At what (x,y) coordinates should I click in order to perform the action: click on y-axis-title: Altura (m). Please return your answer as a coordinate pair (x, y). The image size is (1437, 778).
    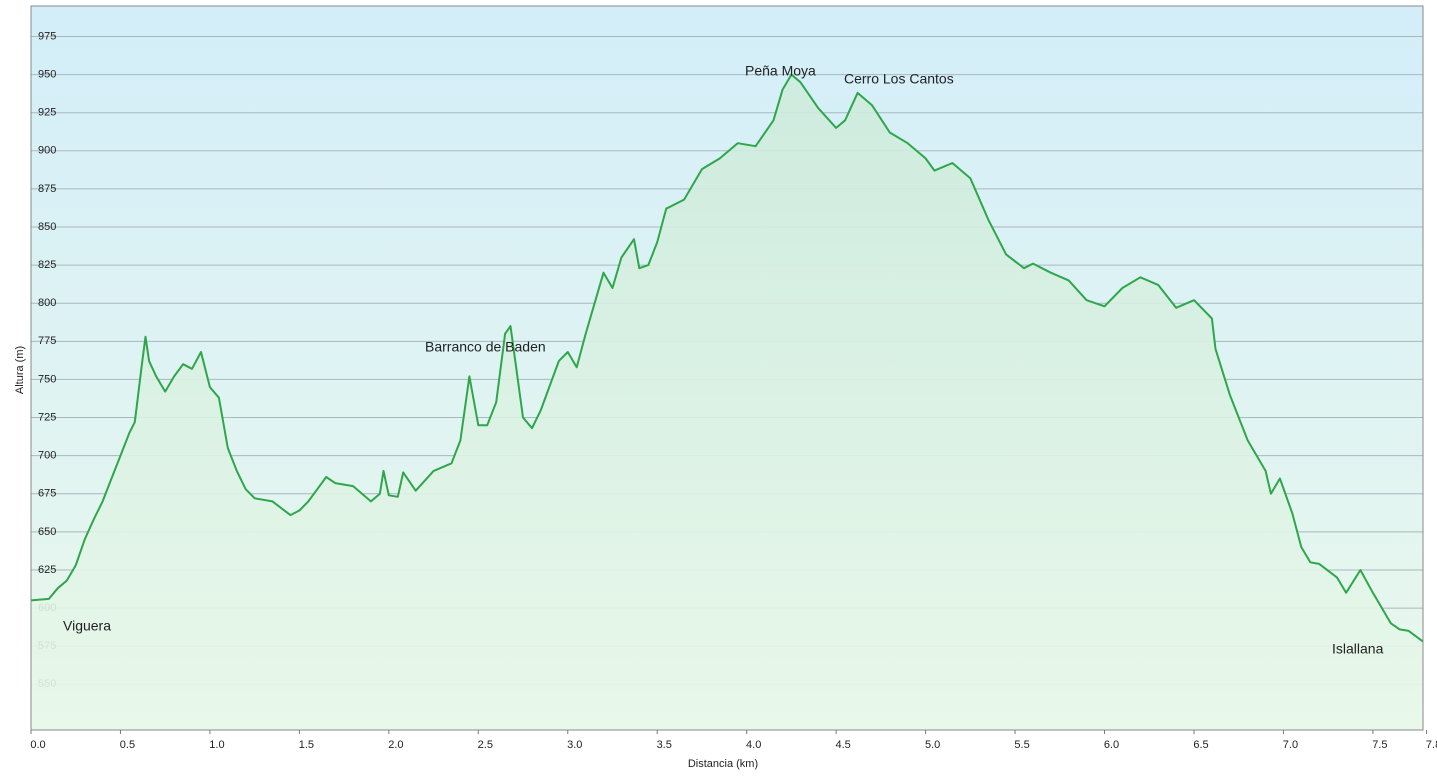
    Looking at the image, I should click on (20, 370).